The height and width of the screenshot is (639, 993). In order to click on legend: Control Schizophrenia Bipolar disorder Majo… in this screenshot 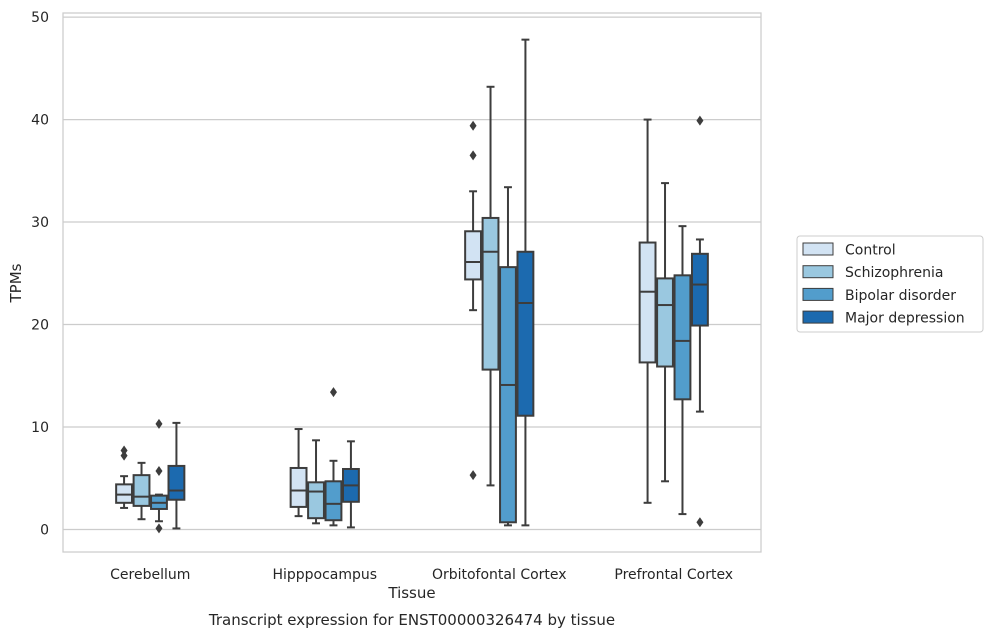, I will do `click(890, 284)`.